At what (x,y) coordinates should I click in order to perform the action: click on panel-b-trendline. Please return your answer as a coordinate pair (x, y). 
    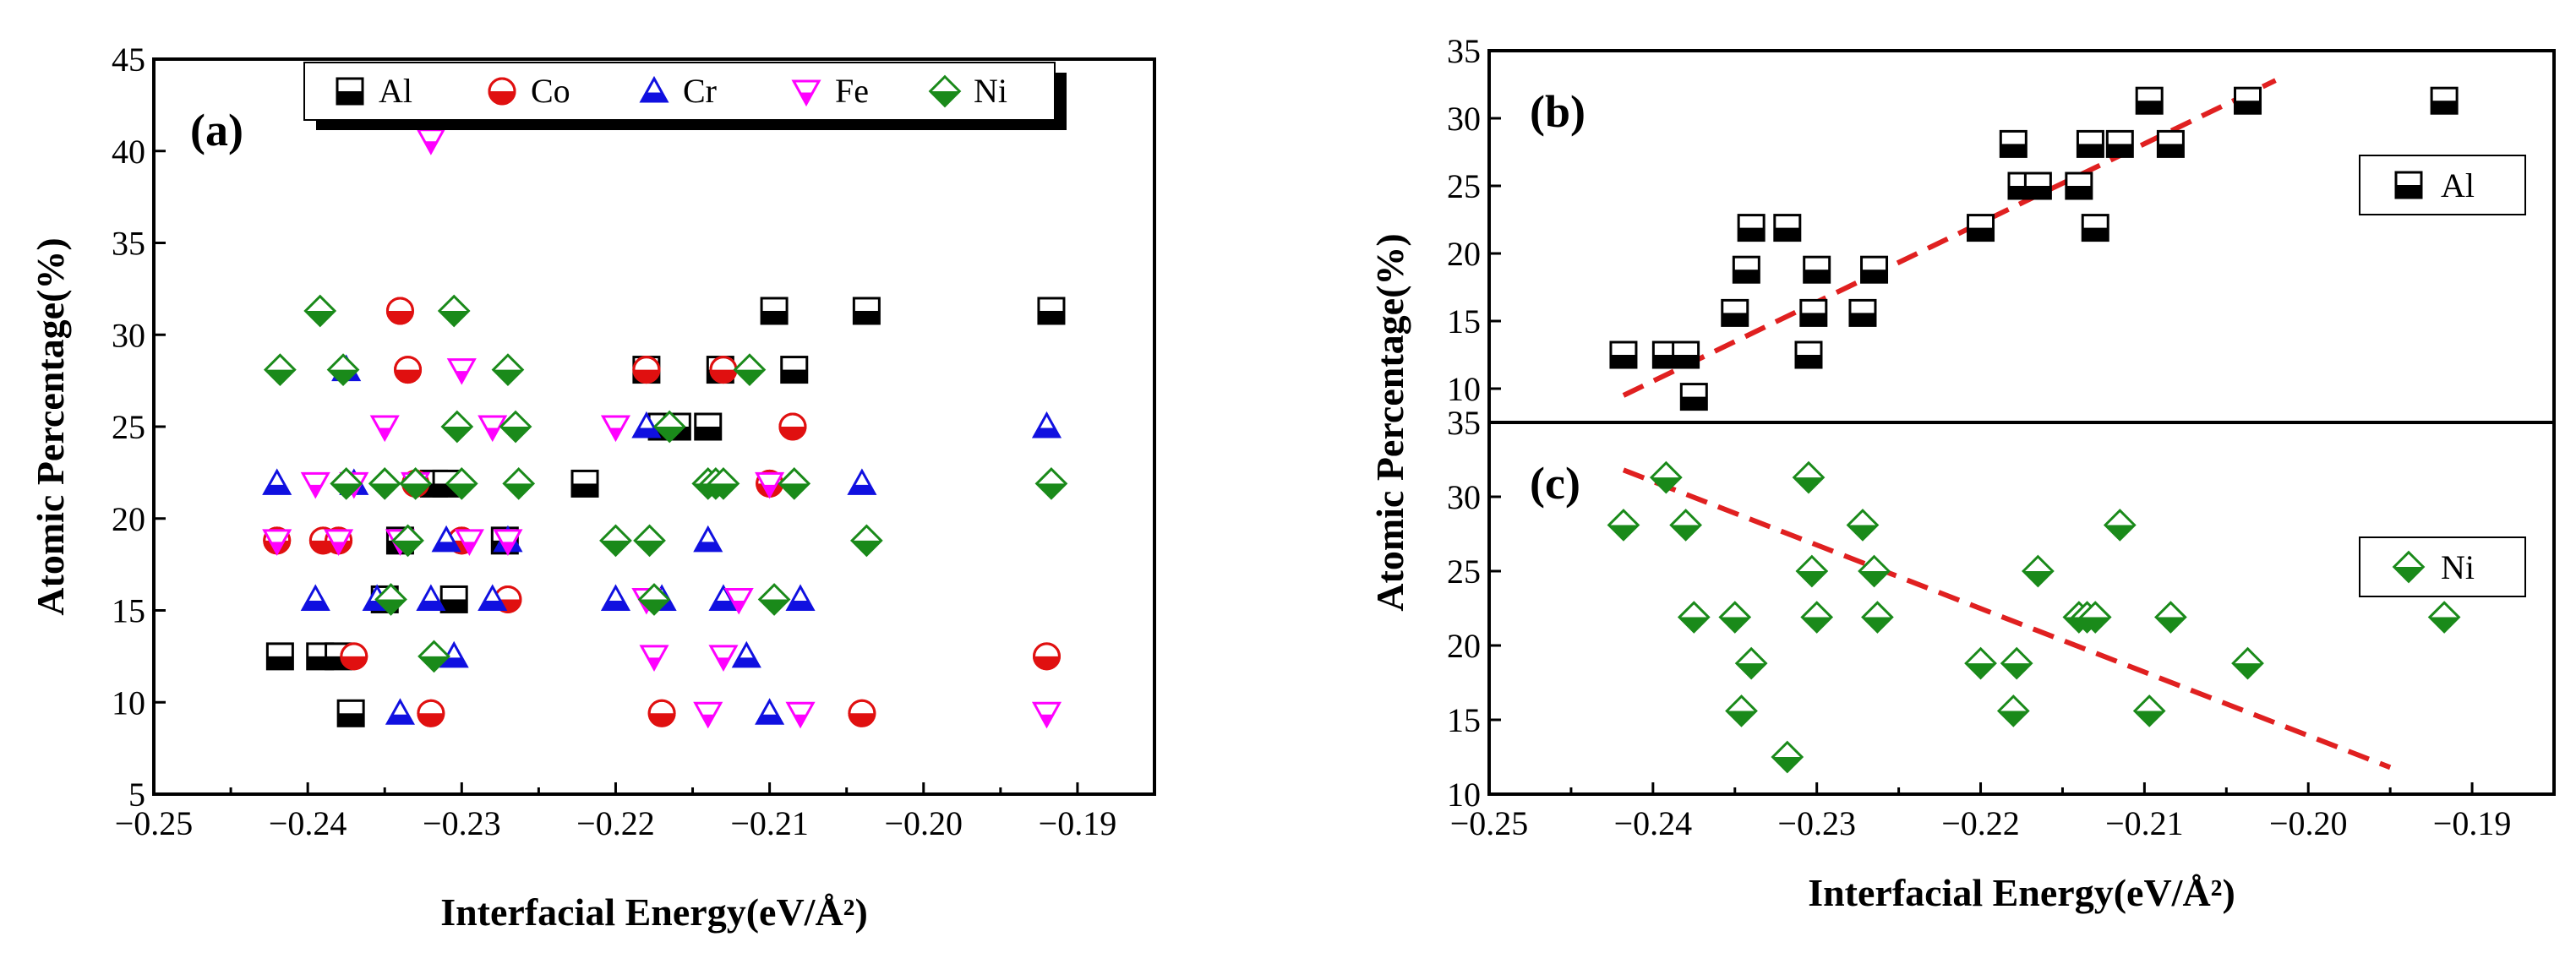
    Looking at the image, I should click on (1949, 238).